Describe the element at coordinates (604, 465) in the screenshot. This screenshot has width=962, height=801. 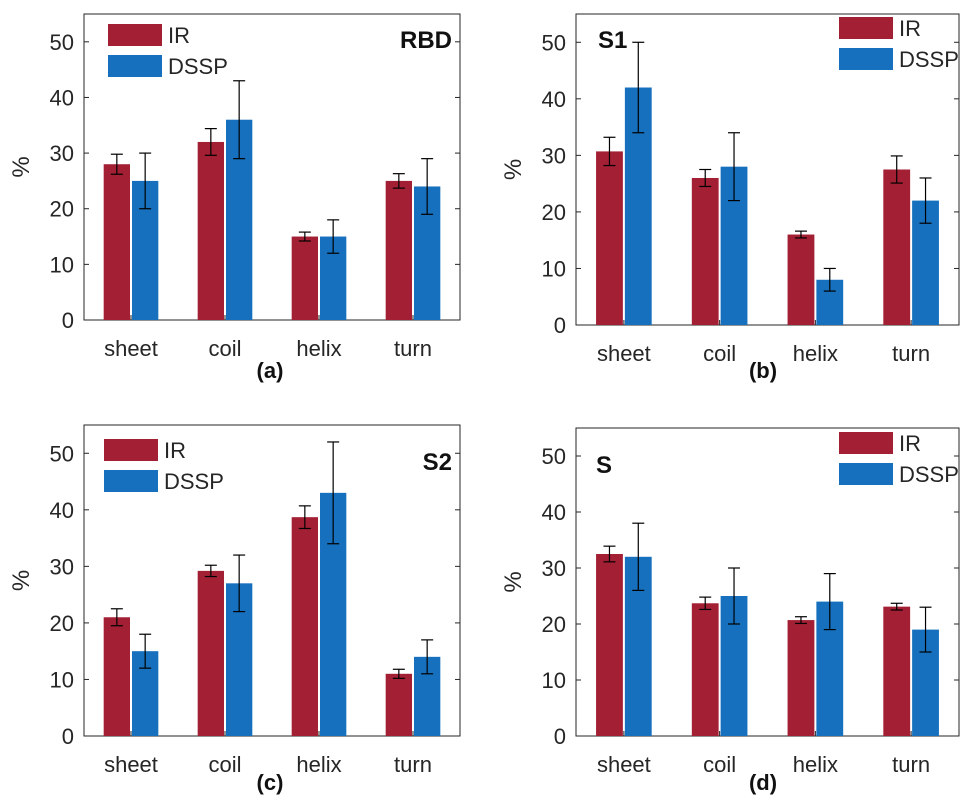
I see `panel-tag: S` at that location.